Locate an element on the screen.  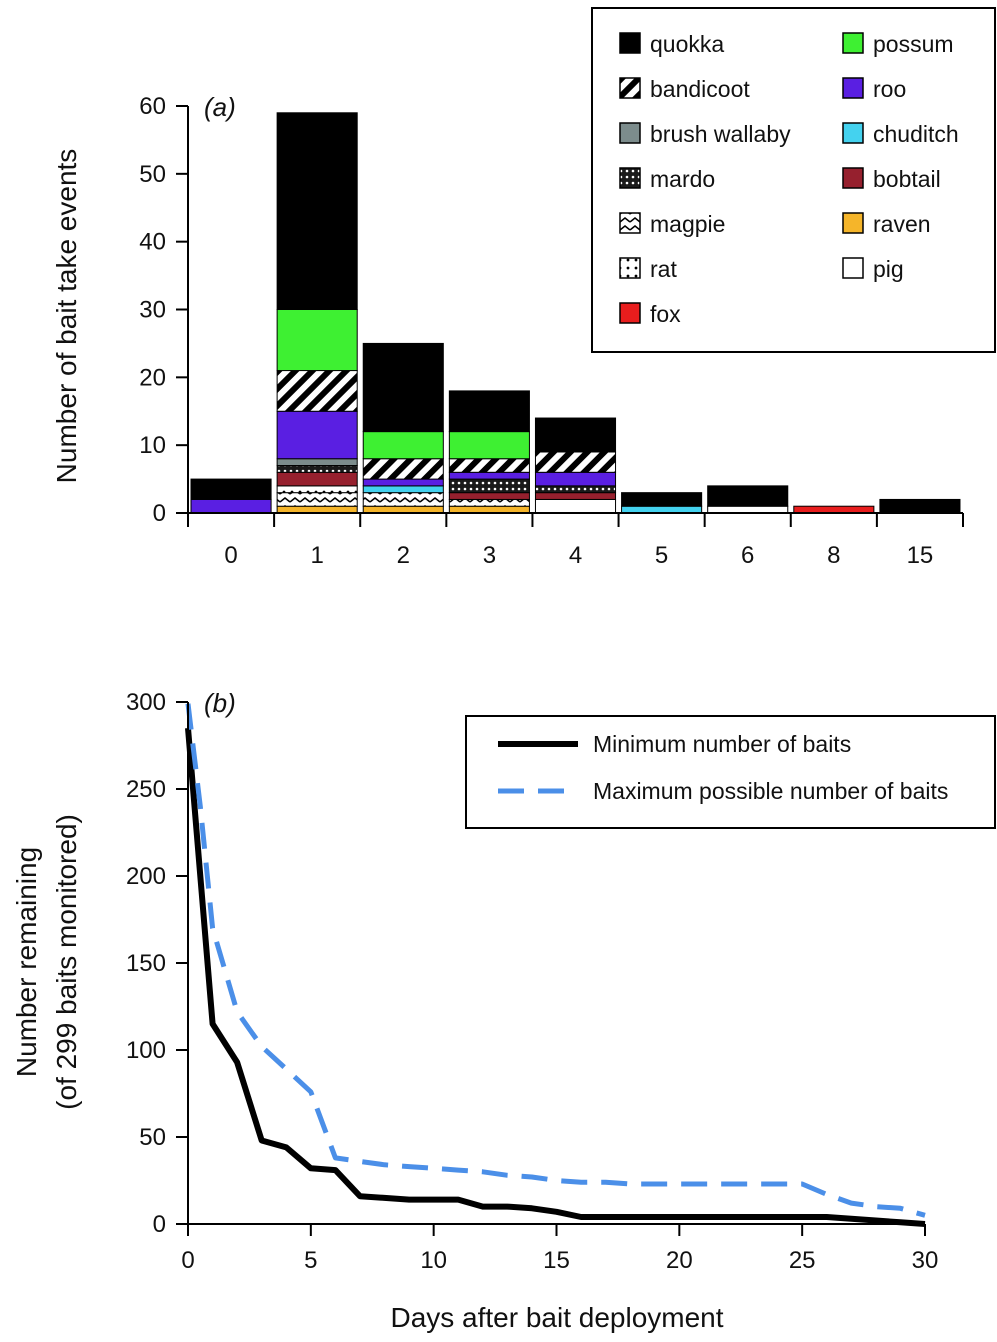
legend-swatch-rat is located at coordinates (630, 268).